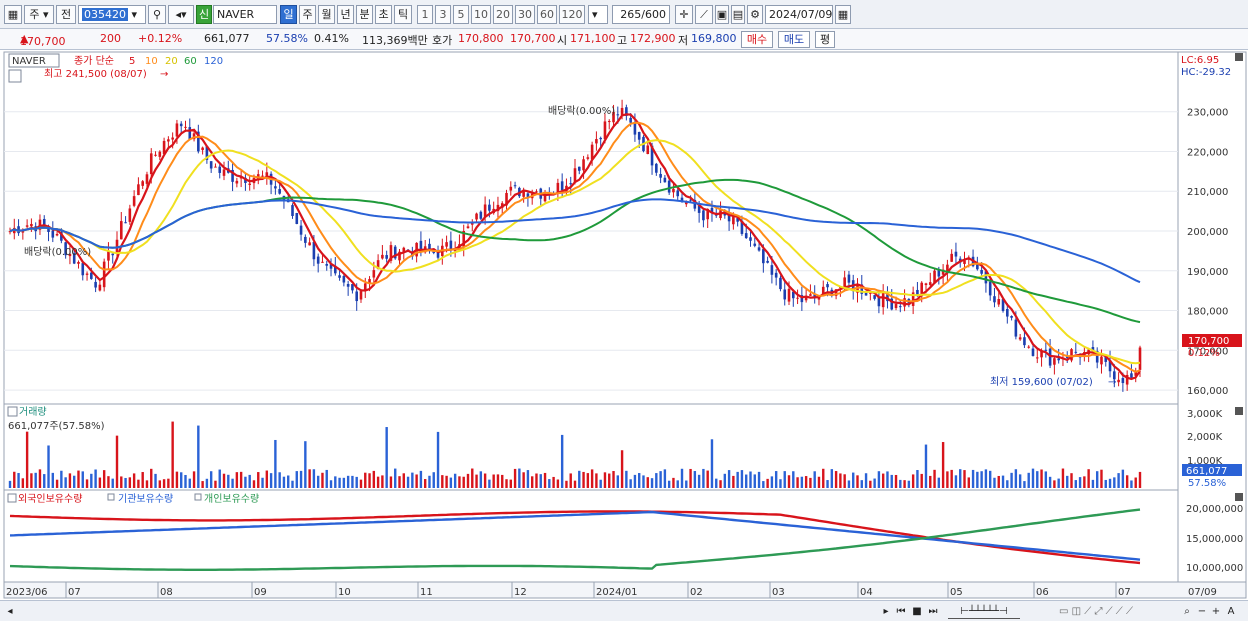  Describe the element at coordinates (917, 611) in the screenshot. I see `stop-icon: ■` at that location.